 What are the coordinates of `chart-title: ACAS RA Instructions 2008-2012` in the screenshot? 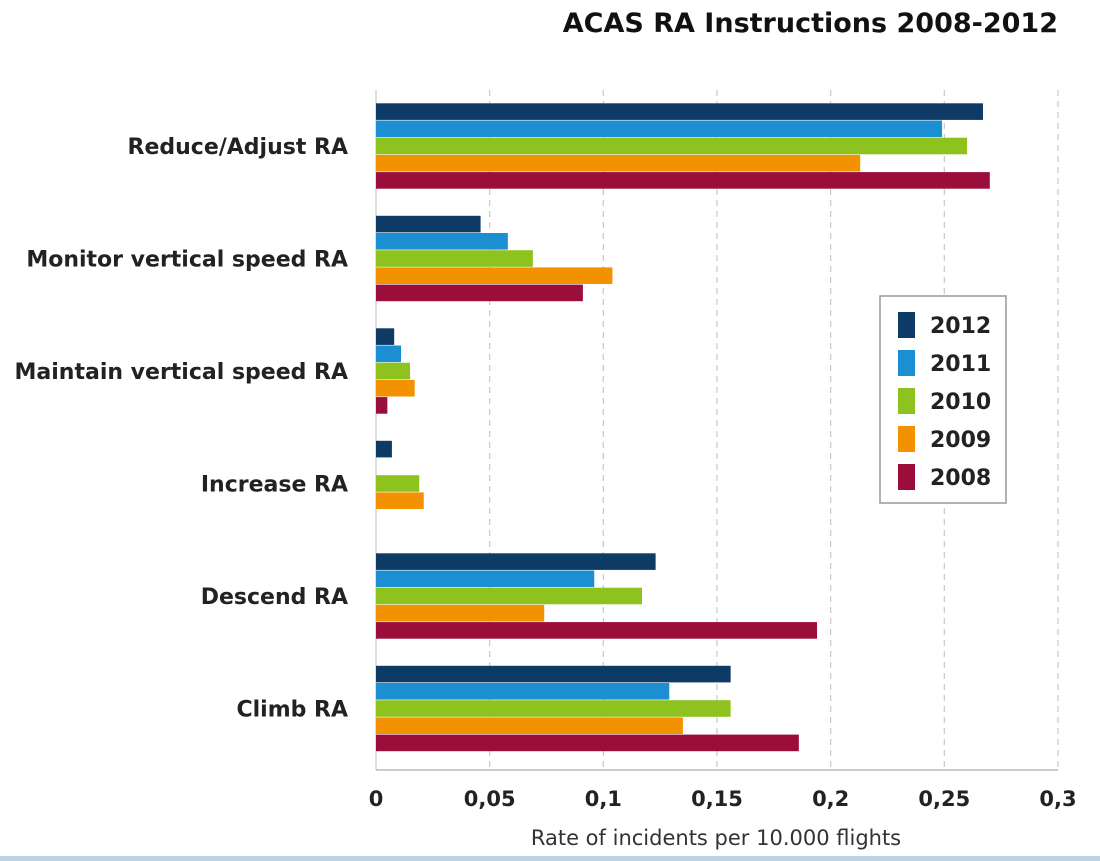 It's located at (810, 23).